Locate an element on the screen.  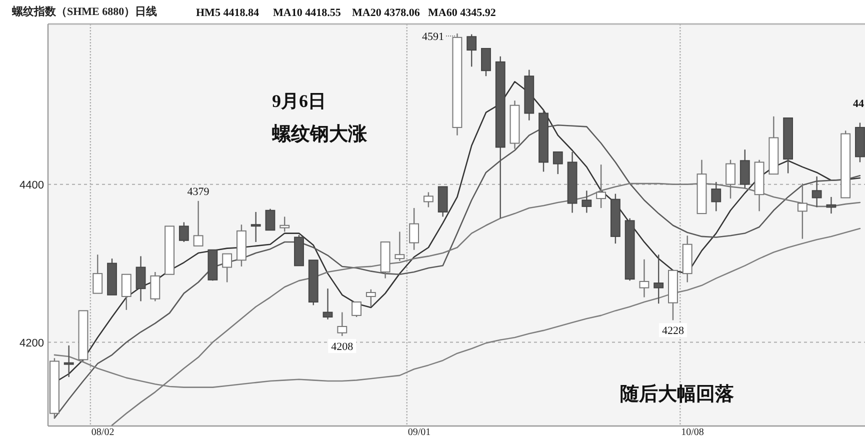
annotation: 螺纹钢大涨 is located at coordinates (319, 134).